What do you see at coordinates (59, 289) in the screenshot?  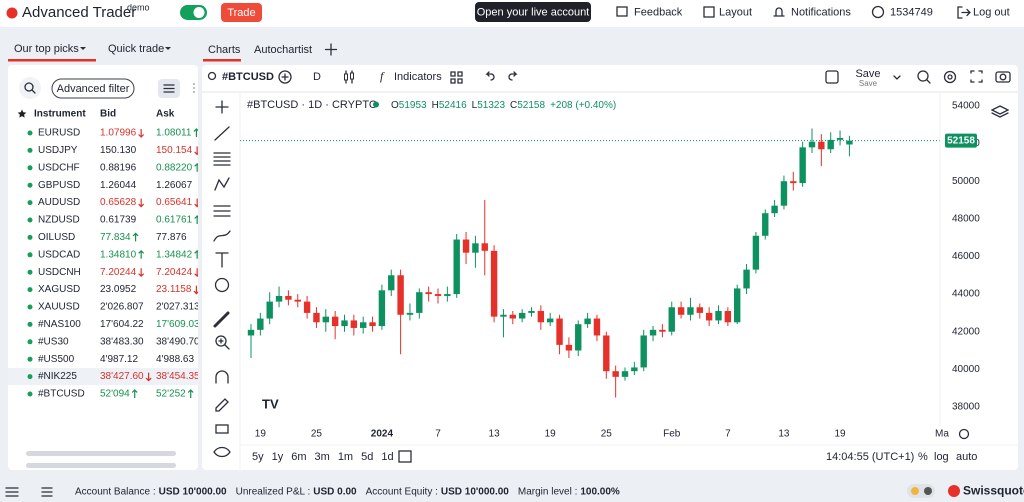 I see `symbol: XAGUSD` at bounding box center [59, 289].